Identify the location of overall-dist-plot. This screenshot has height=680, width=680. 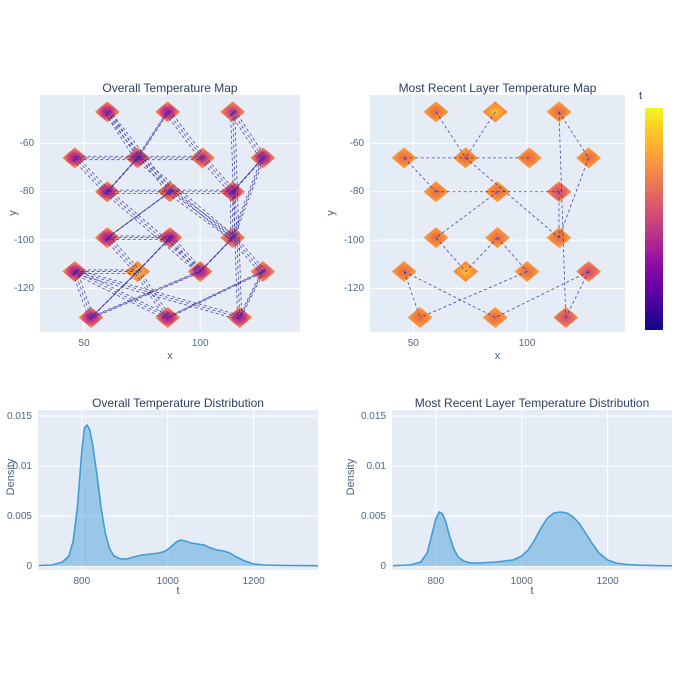
(178, 490).